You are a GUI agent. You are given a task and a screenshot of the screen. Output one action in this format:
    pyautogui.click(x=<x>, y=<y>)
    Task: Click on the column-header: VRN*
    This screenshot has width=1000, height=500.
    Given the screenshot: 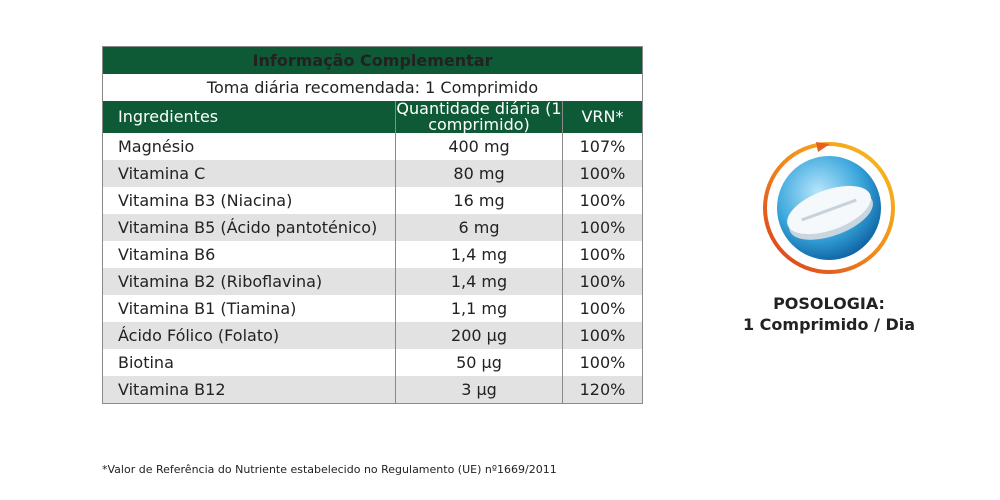 What is the action you would take?
    pyautogui.click(x=602, y=117)
    